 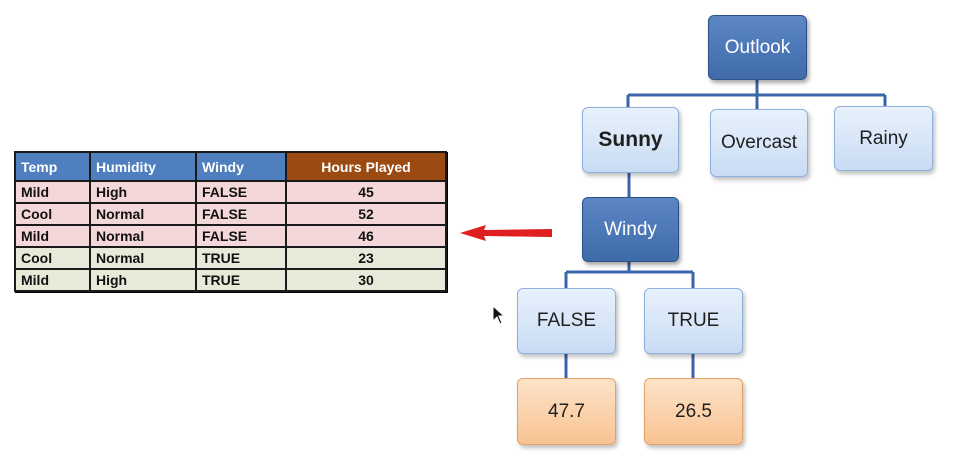 What do you see at coordinates (693, 411) in the screenshot?
I see `leaf-true-value: 26.5` at bounding box center [693, 411].